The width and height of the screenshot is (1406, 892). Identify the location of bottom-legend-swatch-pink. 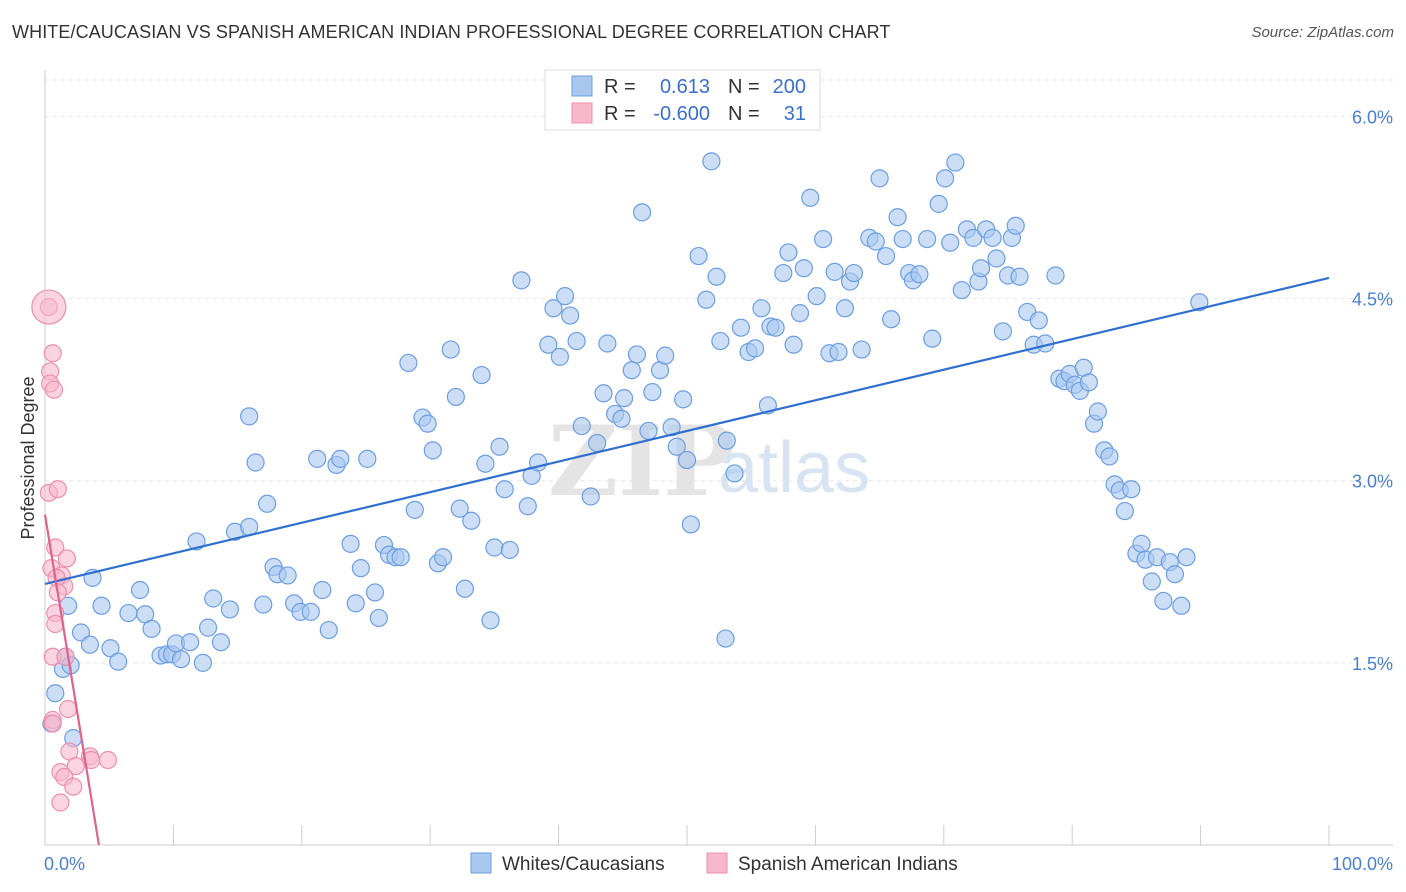
(717, 863).